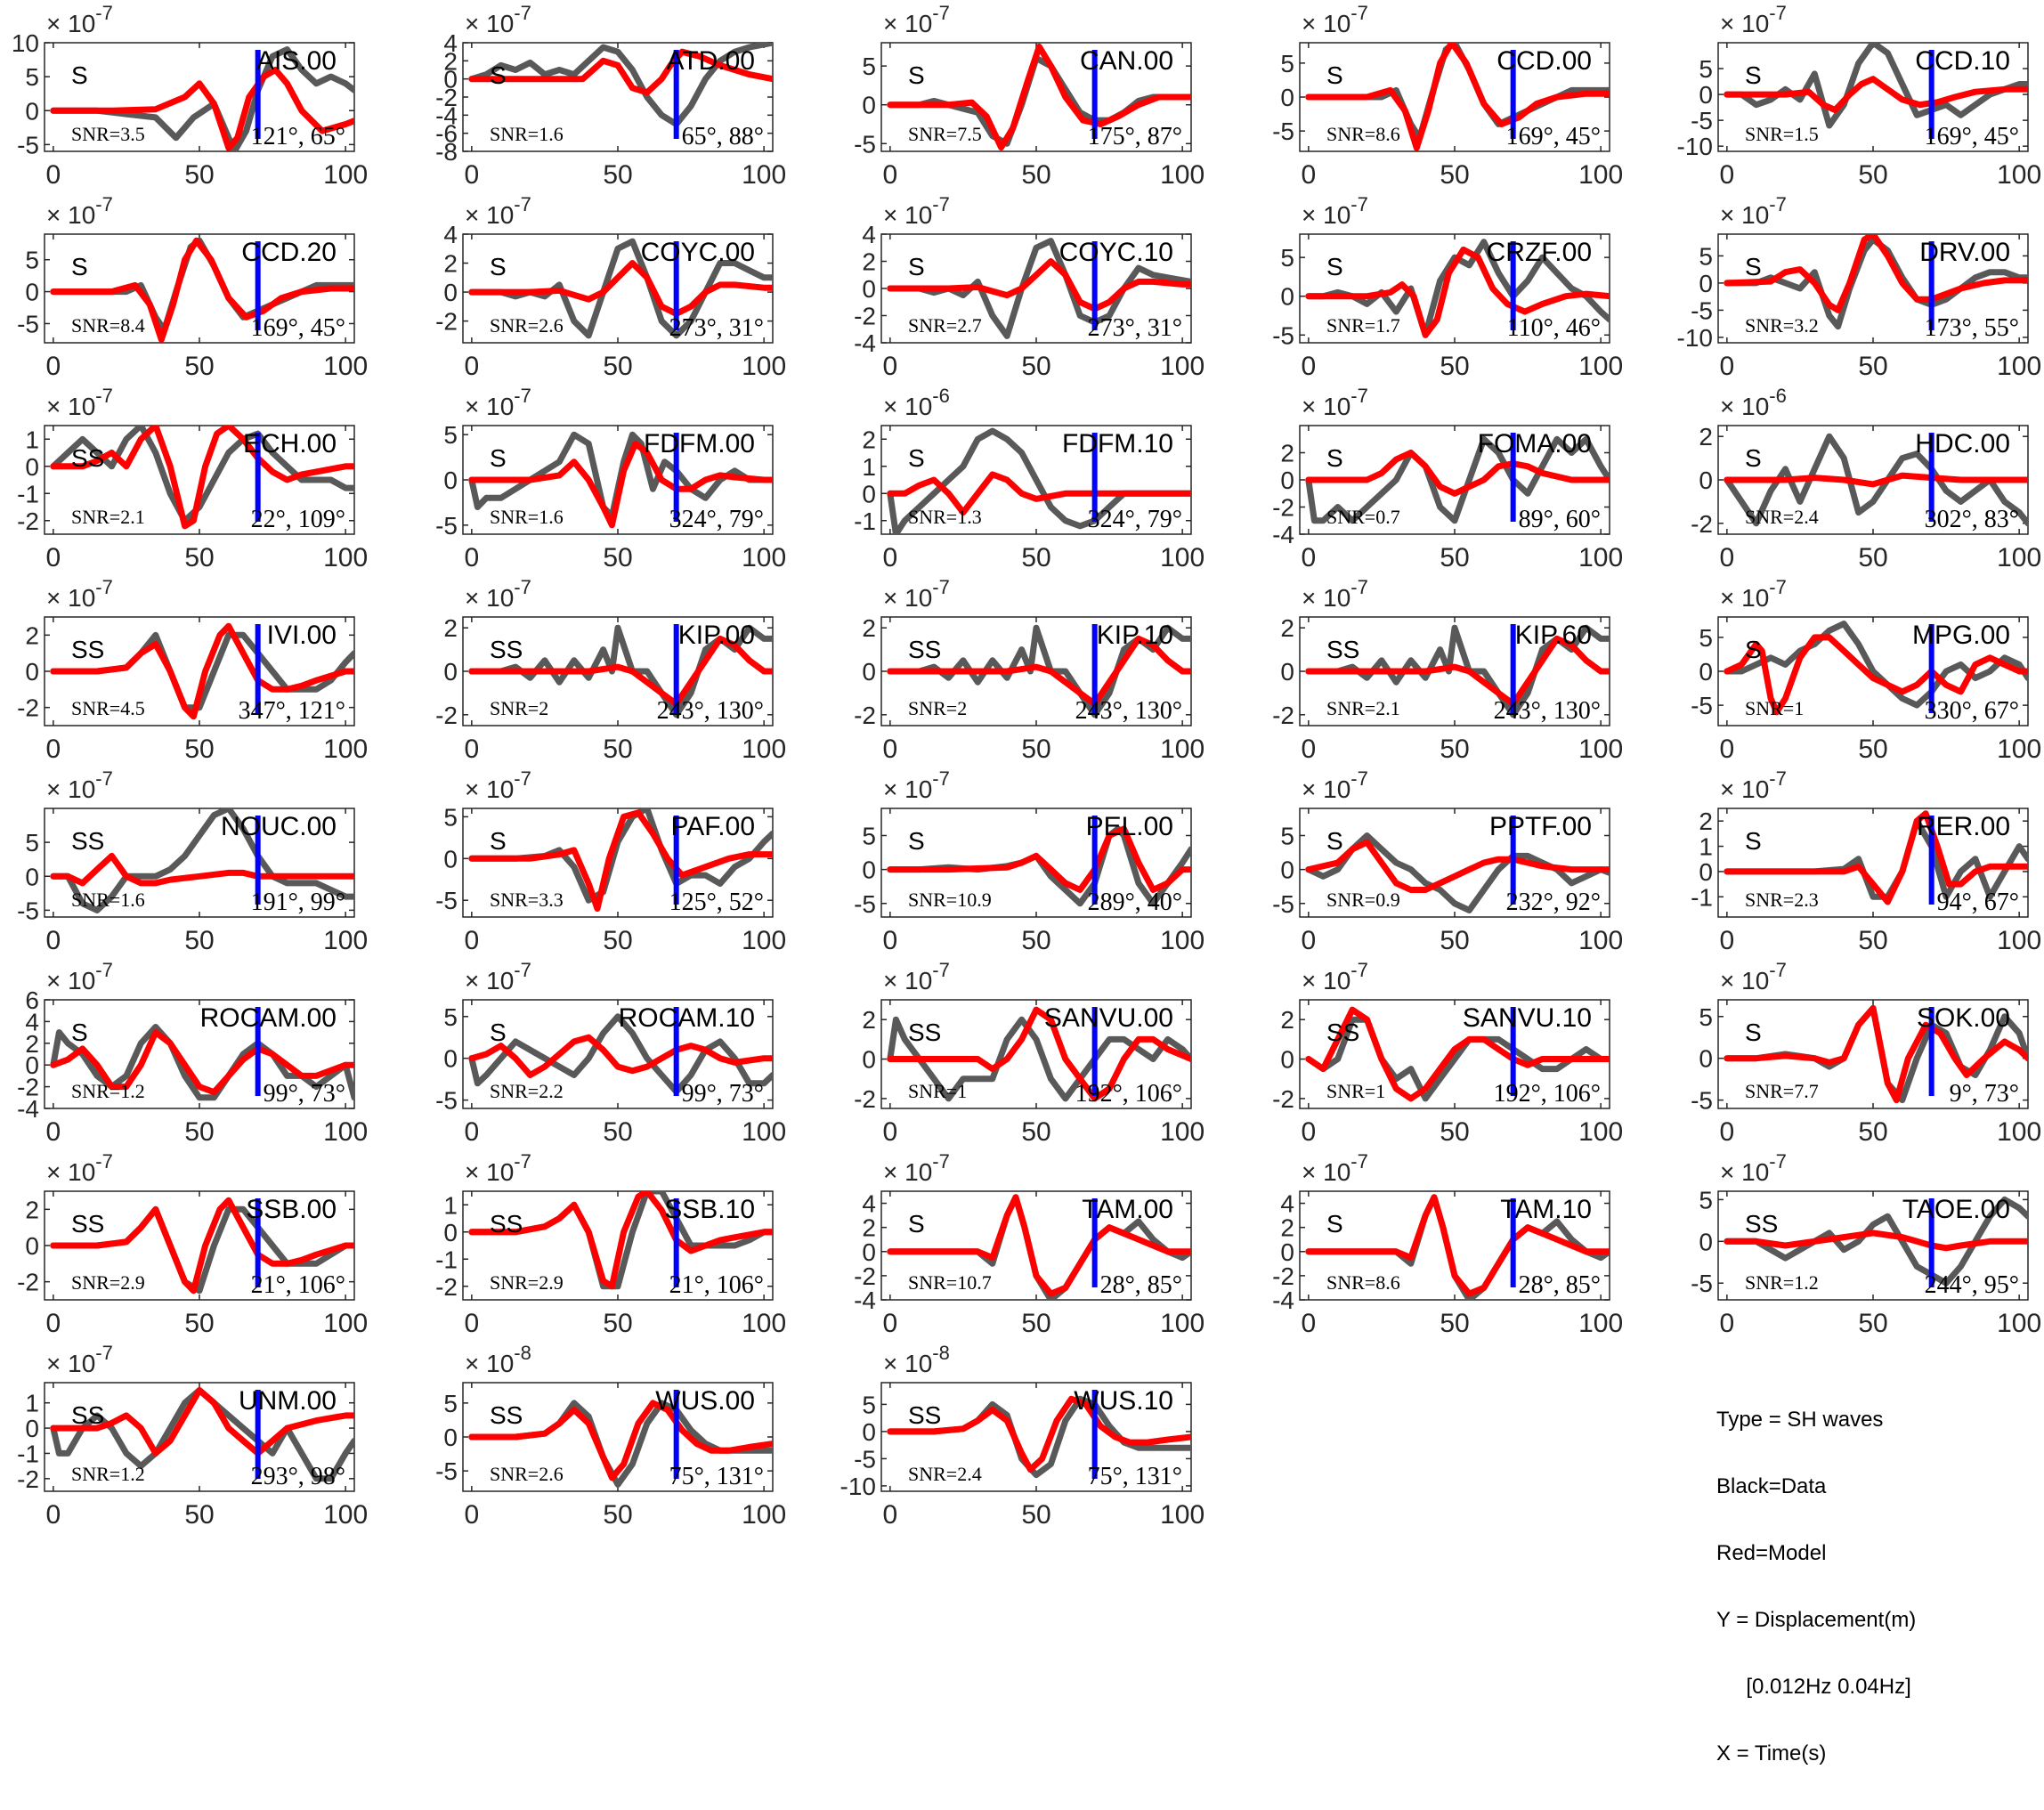  Describe the element at coordinates (723, 136) in the screenshot. I see `azimuth-label: 65°, 88°` at that location.